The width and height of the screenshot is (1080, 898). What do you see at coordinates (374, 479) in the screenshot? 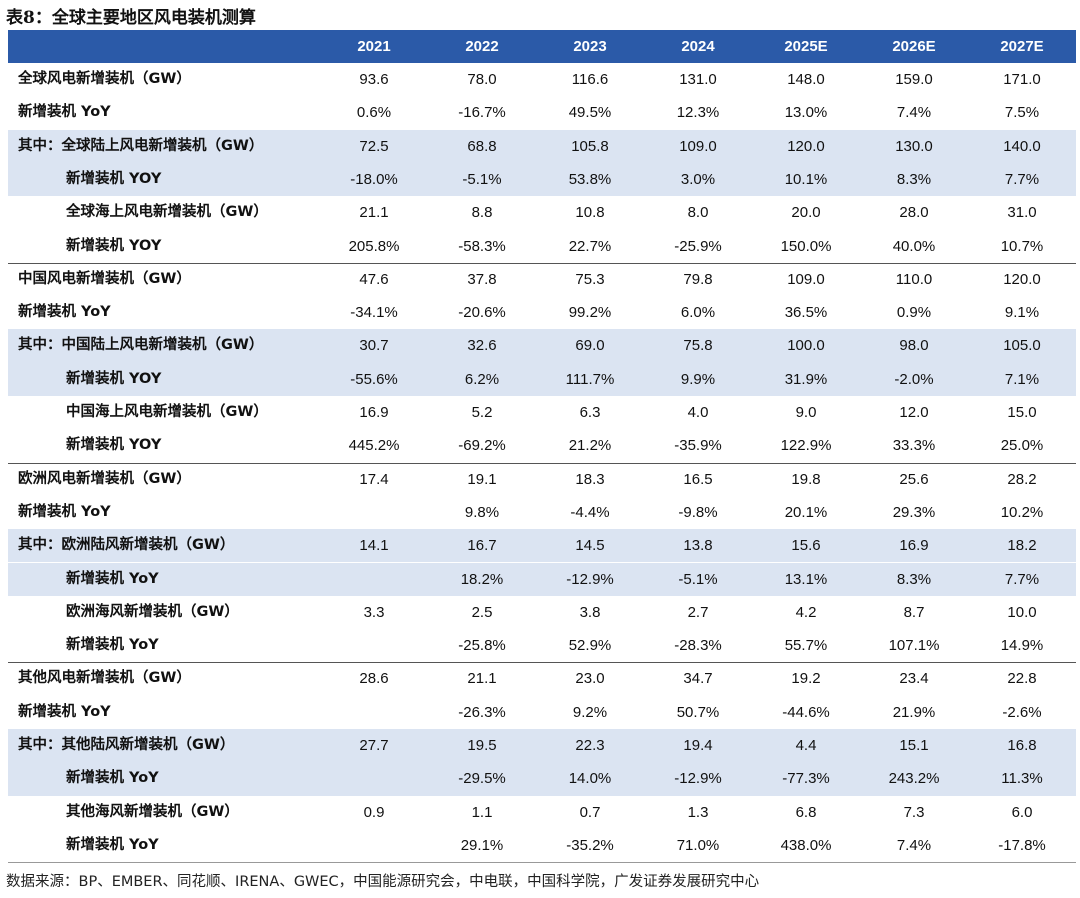
I see `cell-value: 17.4` at bounding box center [374, 479].